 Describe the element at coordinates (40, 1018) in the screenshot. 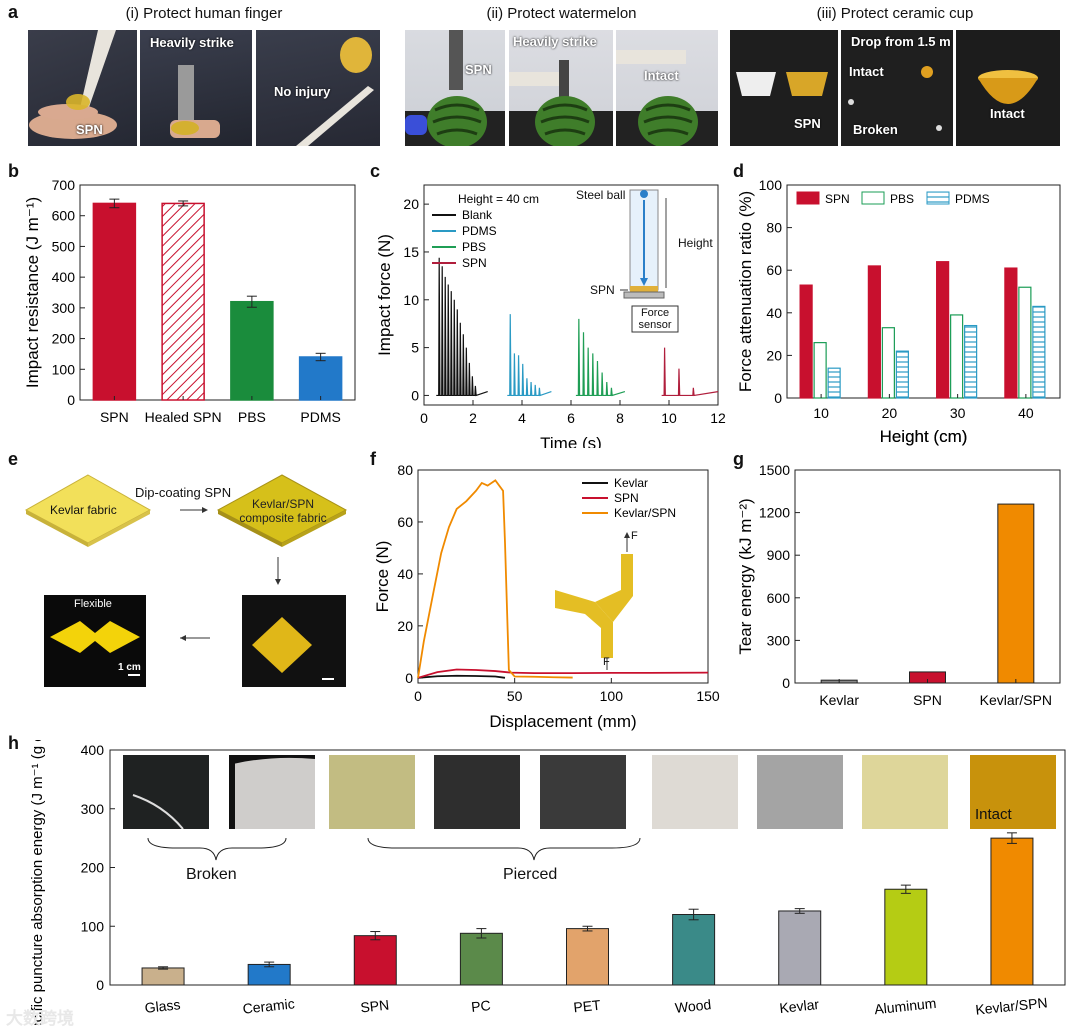

I see `watermark: 大数跨境` at that location.